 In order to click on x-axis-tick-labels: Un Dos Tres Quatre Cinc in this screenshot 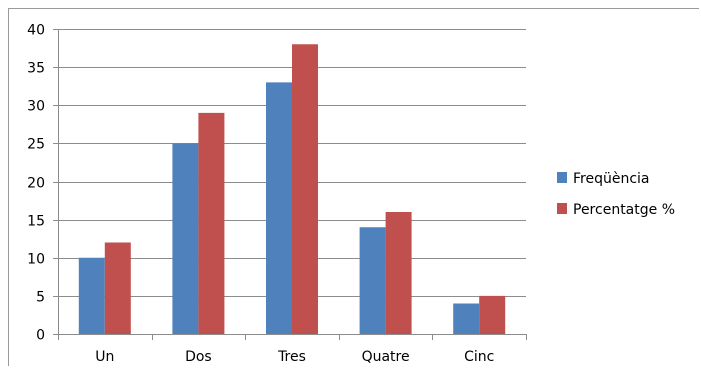, I will do `click(294, 357)`.